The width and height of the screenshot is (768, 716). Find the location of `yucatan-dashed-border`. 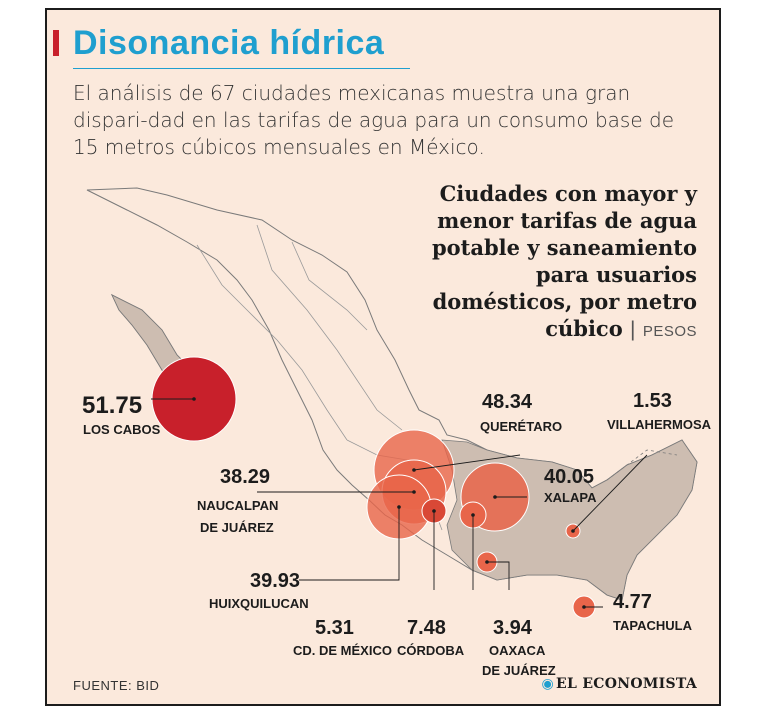

yucatan-dashed-border is located at coordinates (642, 465).